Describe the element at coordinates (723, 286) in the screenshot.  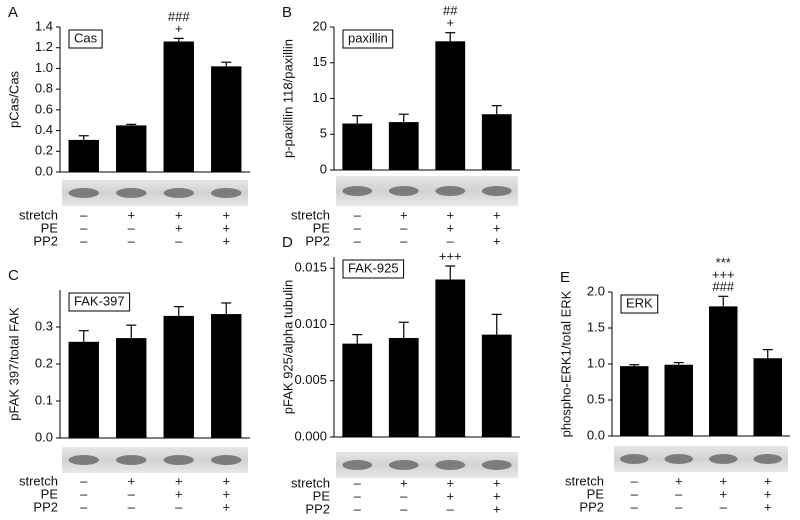
I see `significance-mark: ###` at that location.